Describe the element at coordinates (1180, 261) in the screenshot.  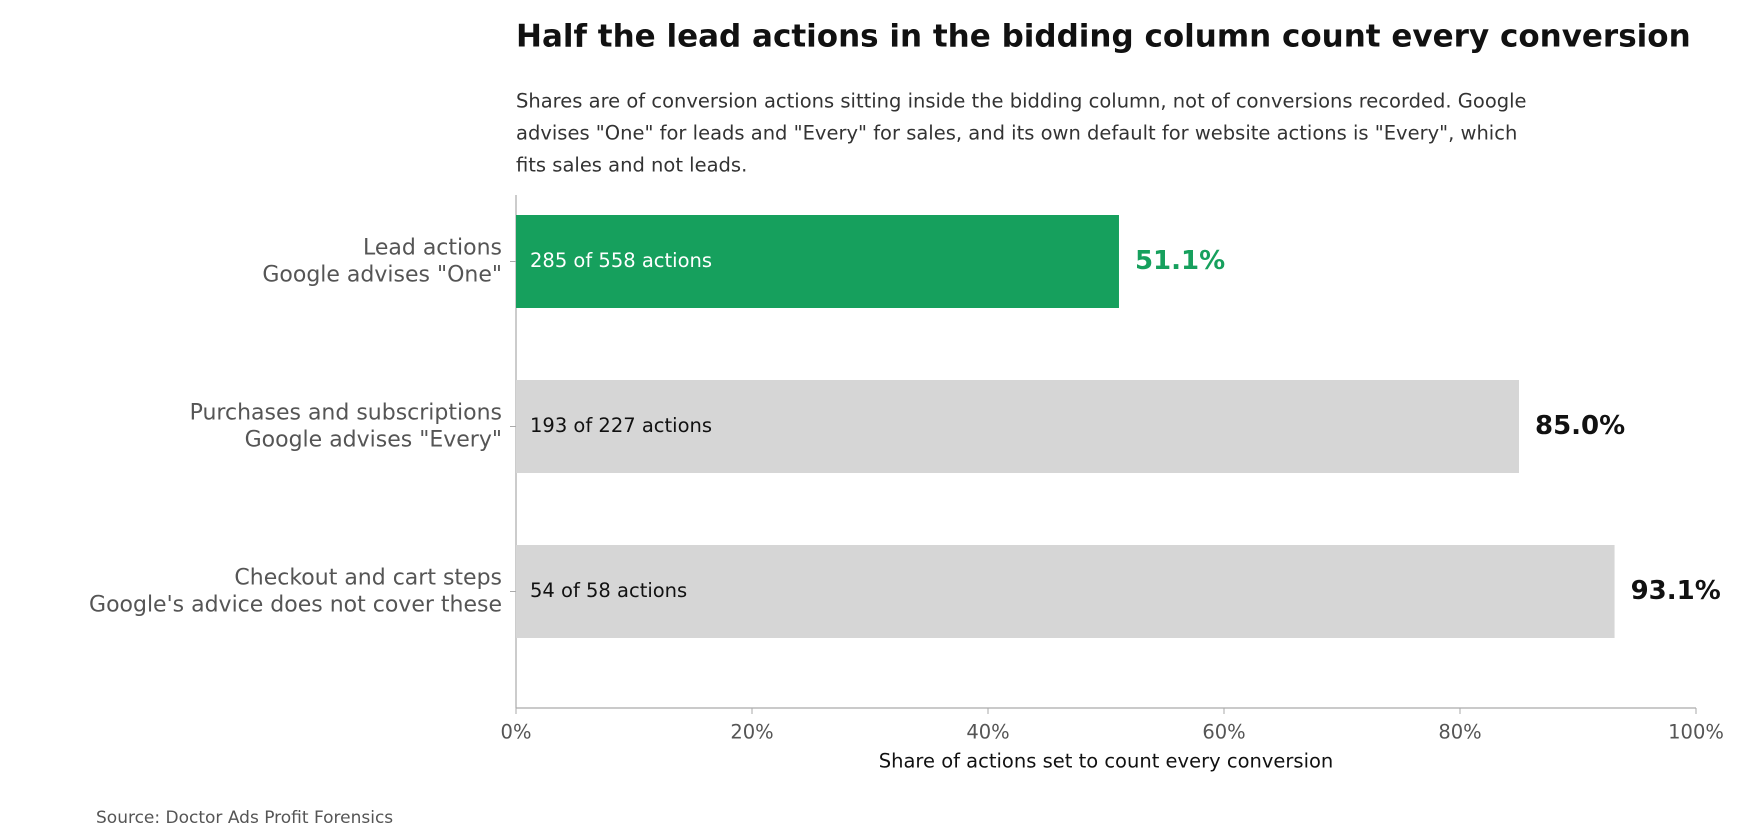
I see `value-label: 51.1%` at that location.